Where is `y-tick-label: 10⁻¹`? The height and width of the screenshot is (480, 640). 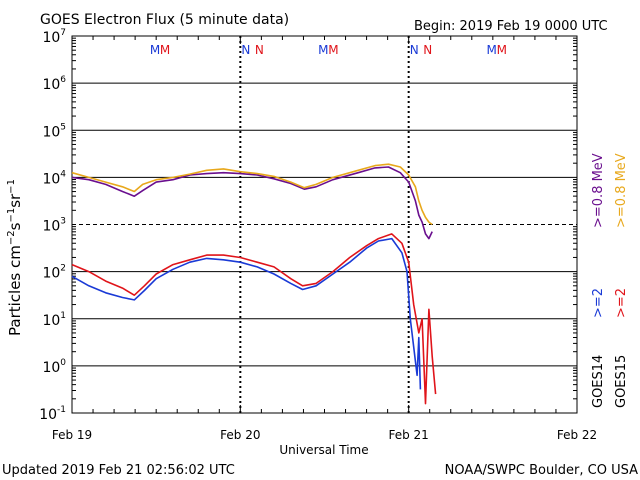
y-tick-label: 10⁻¹ is located at coordinates (52, 414).